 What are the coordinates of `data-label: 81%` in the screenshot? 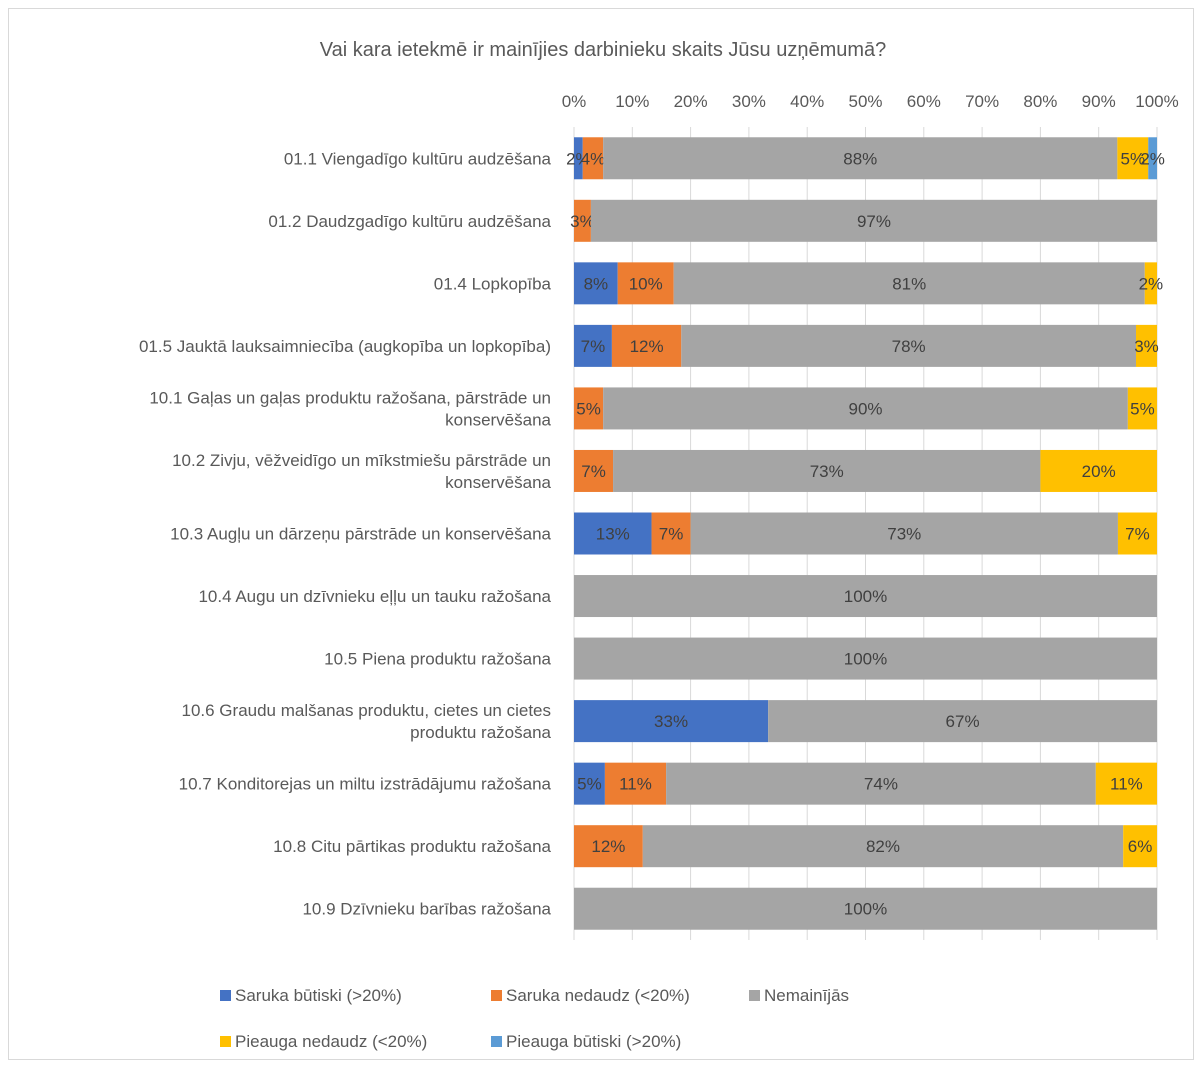 It's located at (909, 283).